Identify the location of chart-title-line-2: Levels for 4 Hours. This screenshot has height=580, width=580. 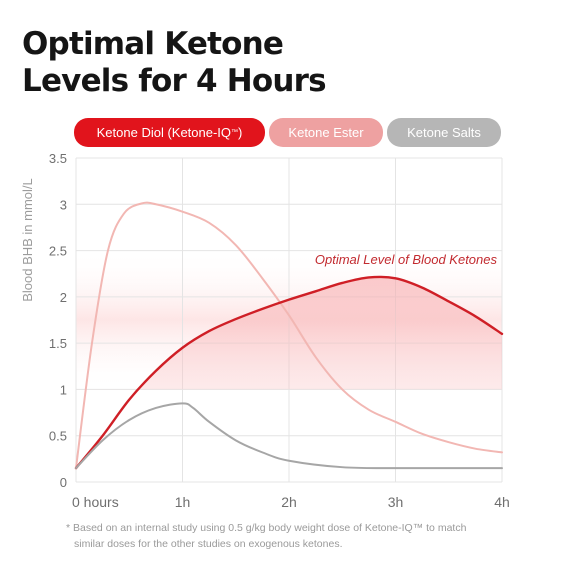
(174, 81).